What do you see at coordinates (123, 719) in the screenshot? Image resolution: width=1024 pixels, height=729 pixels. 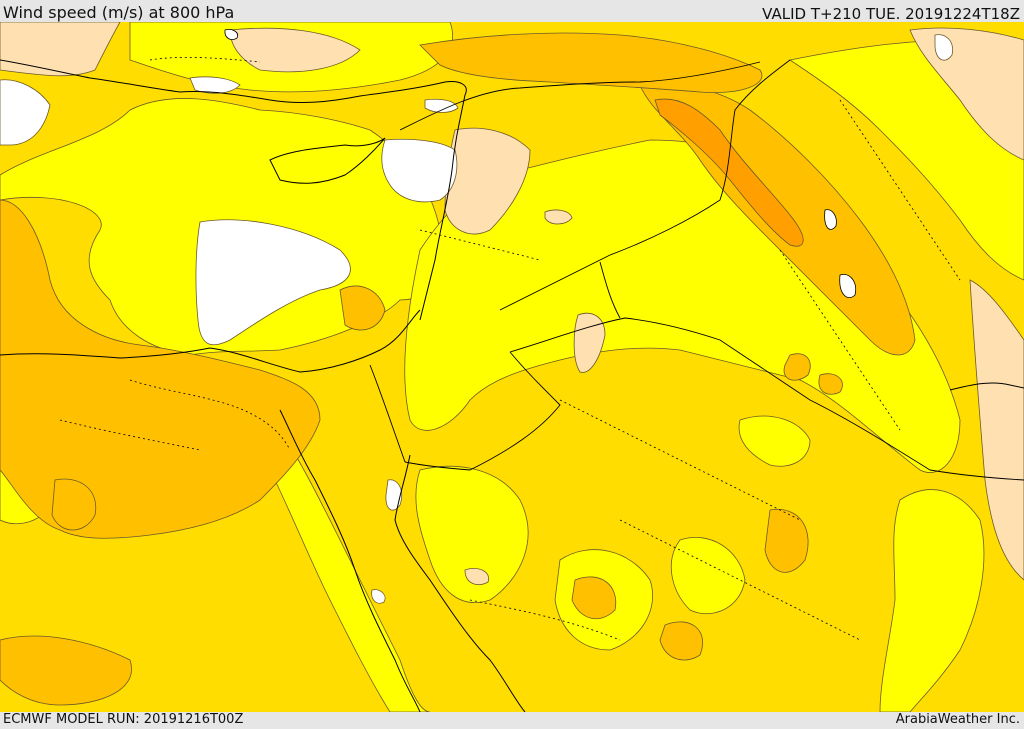 I see `model-run: ECMWF MODEL RUN: 20191216T00Z` at bounding box center [123, 719].